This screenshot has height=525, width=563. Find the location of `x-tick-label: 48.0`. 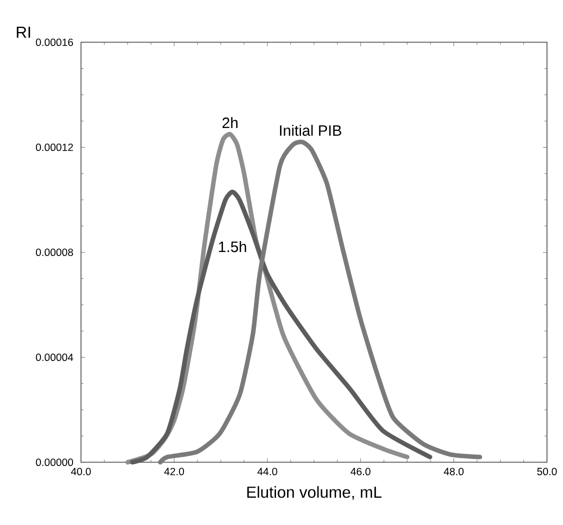

x-tick-label: 48.0 is located at coordinates (454, 472).